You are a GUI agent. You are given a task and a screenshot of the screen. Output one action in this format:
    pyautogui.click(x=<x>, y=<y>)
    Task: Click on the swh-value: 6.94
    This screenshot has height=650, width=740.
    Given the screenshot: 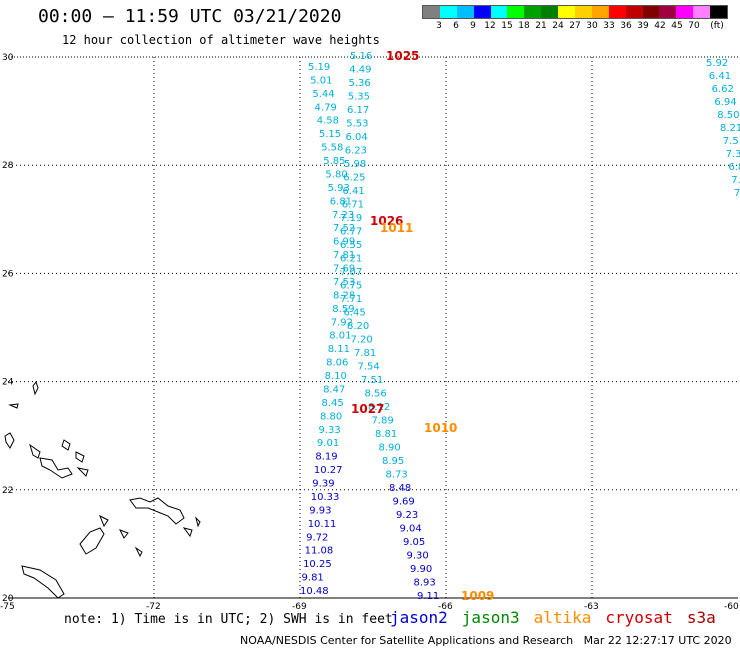 What is the action you would take?
    pyautogui.click(x=725, y=102)
    